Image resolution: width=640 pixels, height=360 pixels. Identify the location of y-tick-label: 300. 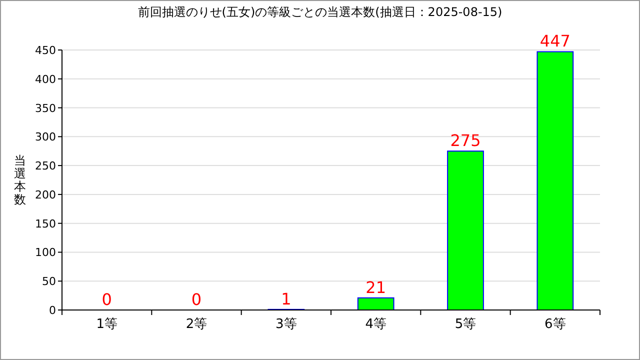
(45, 137).